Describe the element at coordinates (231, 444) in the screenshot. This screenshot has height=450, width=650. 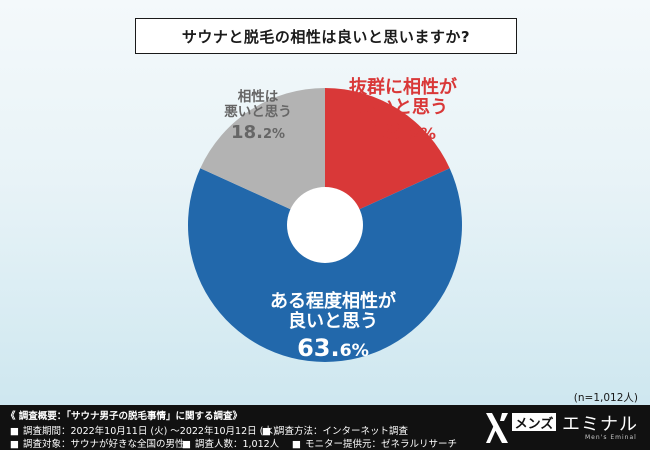
I see `survey-count: ■ 調査人数：1,012人` at that location.